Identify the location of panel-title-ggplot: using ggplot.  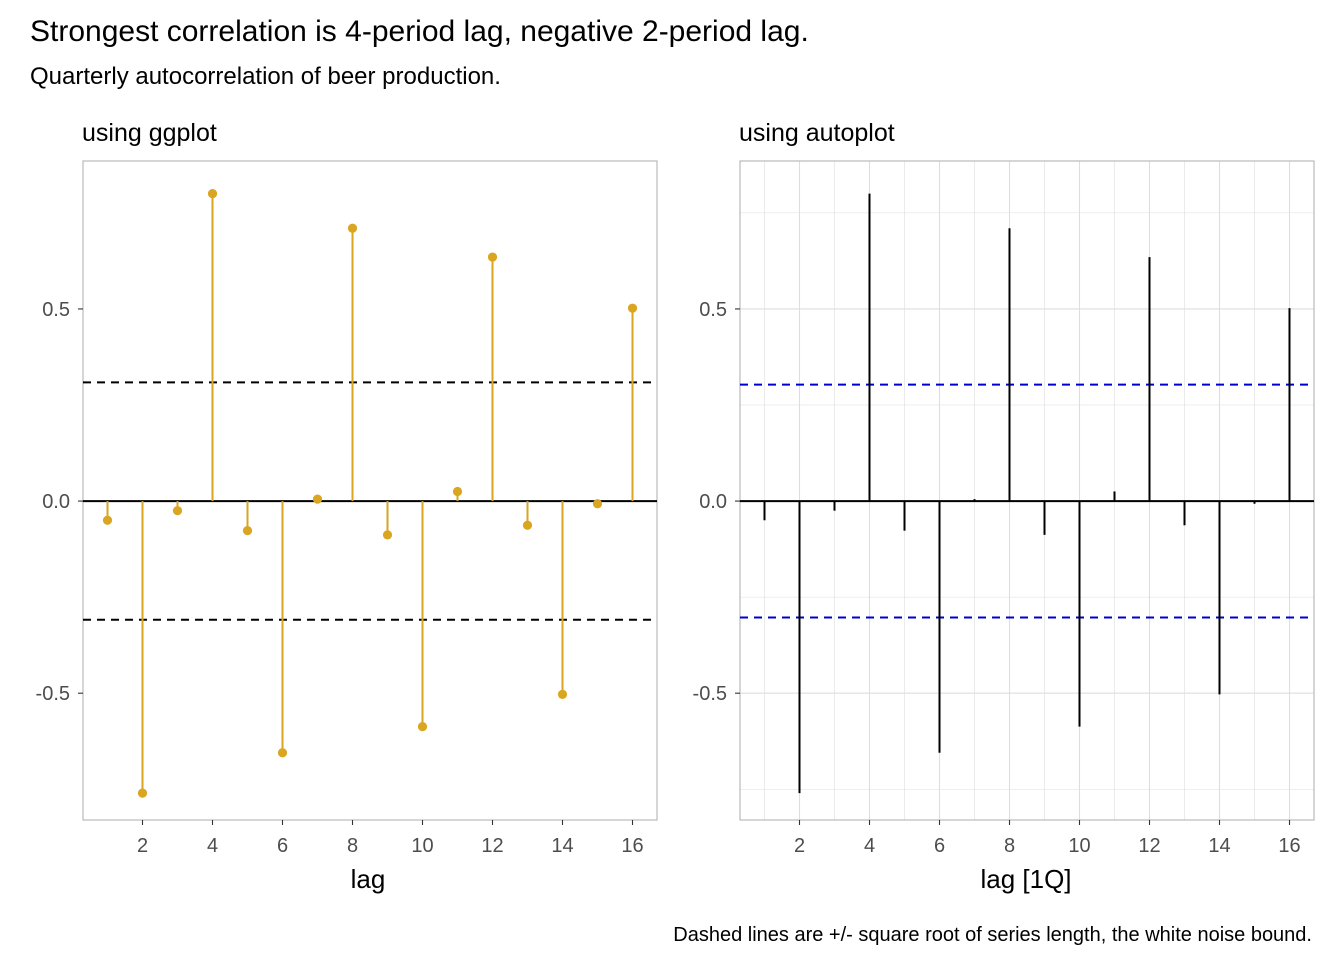
(149, 133).